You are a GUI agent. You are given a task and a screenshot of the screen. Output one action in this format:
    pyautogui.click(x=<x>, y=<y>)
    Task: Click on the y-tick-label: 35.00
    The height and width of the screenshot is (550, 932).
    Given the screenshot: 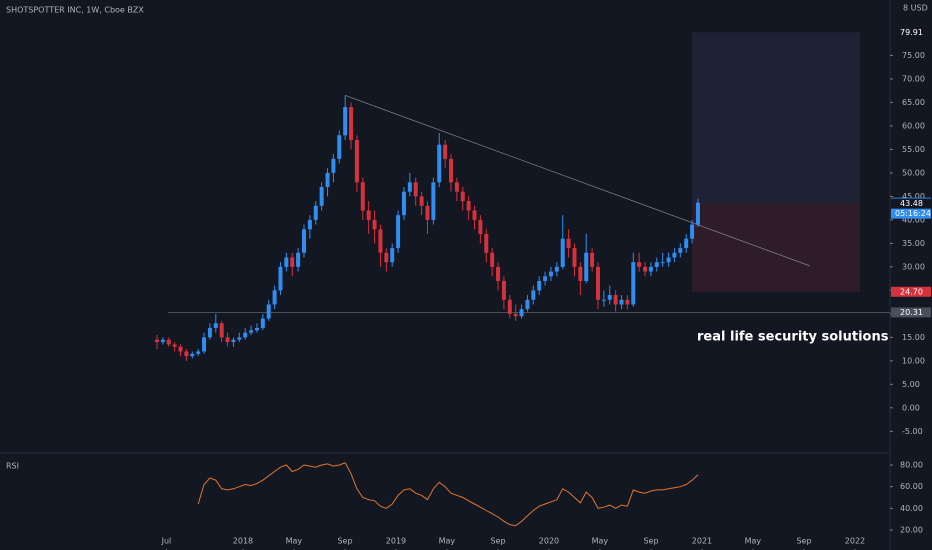 What is the action you would take?
    pyautogui.click(x=913, y=243)
    